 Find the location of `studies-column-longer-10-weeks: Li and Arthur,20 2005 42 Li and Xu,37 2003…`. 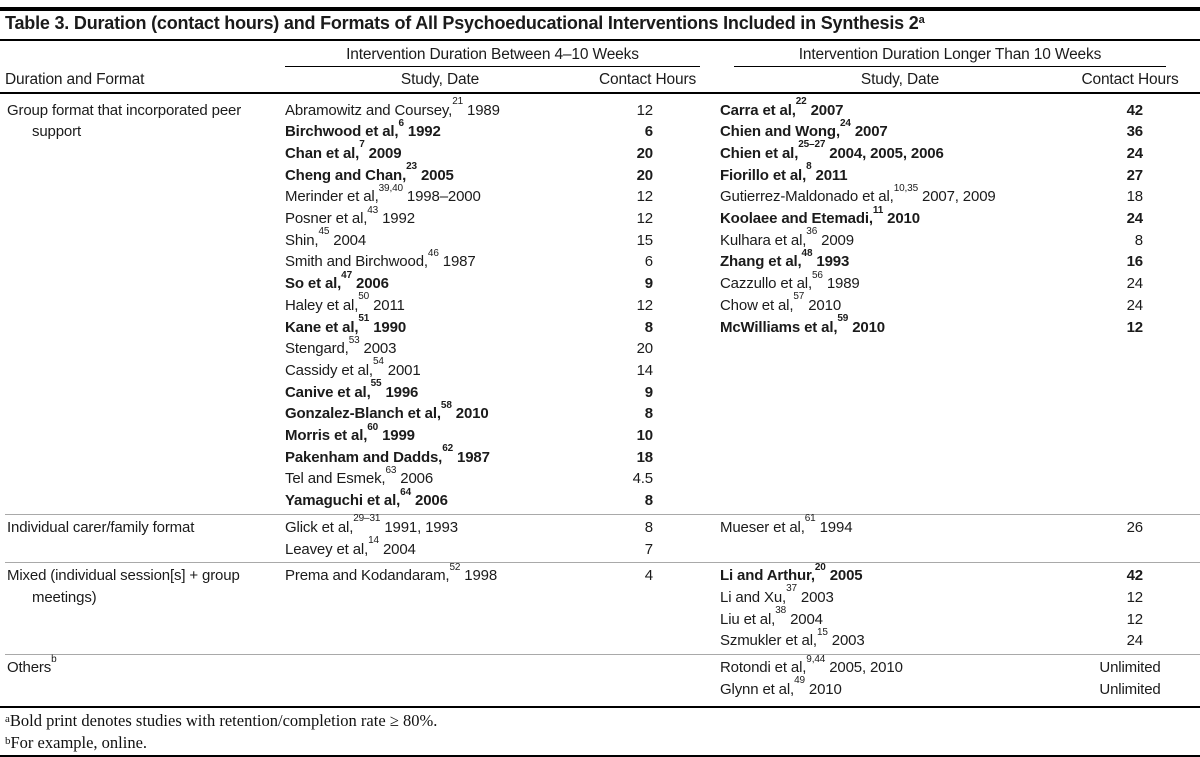

studies-column-longer-10-weeks: Li and Arthur,20 2005 42 Li and Xu,37 2003… is located at coordinates (950, 607).